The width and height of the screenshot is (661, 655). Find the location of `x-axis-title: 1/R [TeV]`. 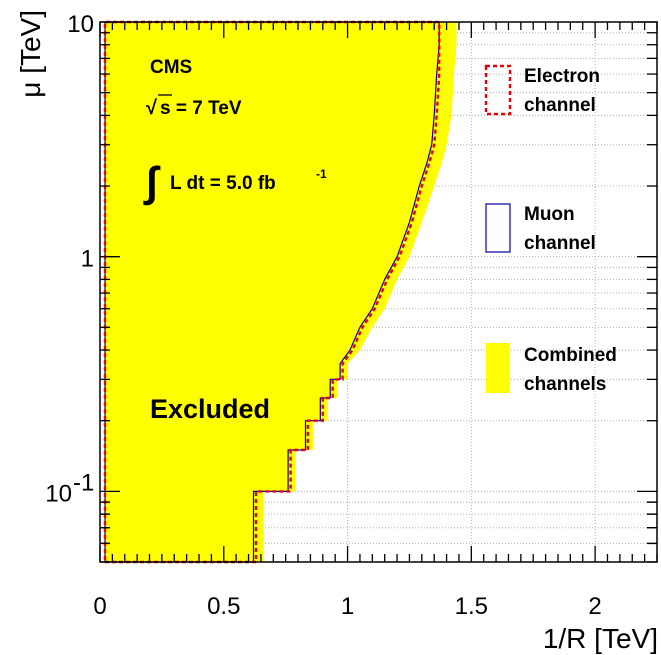

x-axis-title: 1/R [TeV] is located at coordinates (600, 638).